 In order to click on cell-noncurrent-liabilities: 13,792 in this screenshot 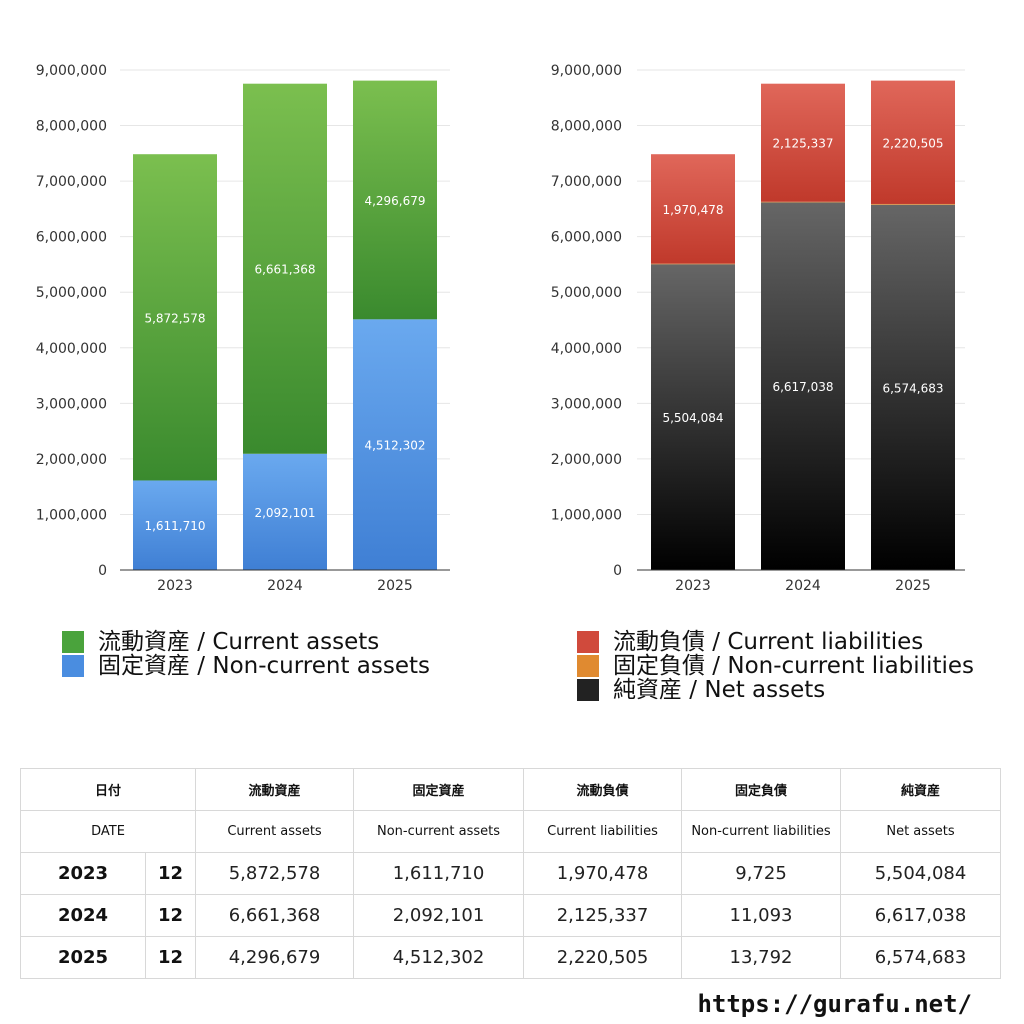, I will do `click(761, 957)`.